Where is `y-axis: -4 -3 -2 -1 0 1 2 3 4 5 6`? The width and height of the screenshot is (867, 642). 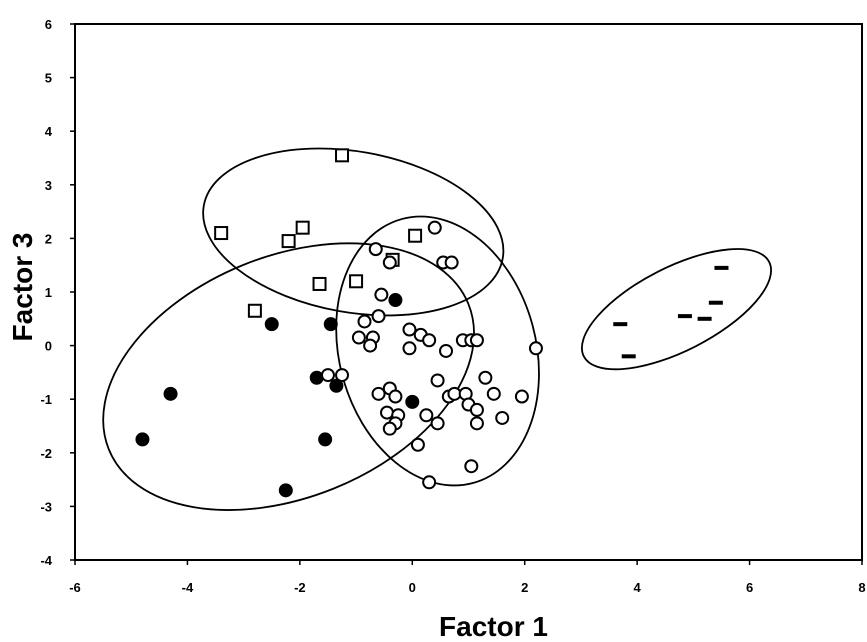 y-axis: -4 -3 -2 -1 0 1 2 3 4 5 6 is located at coordinates (57, 292).